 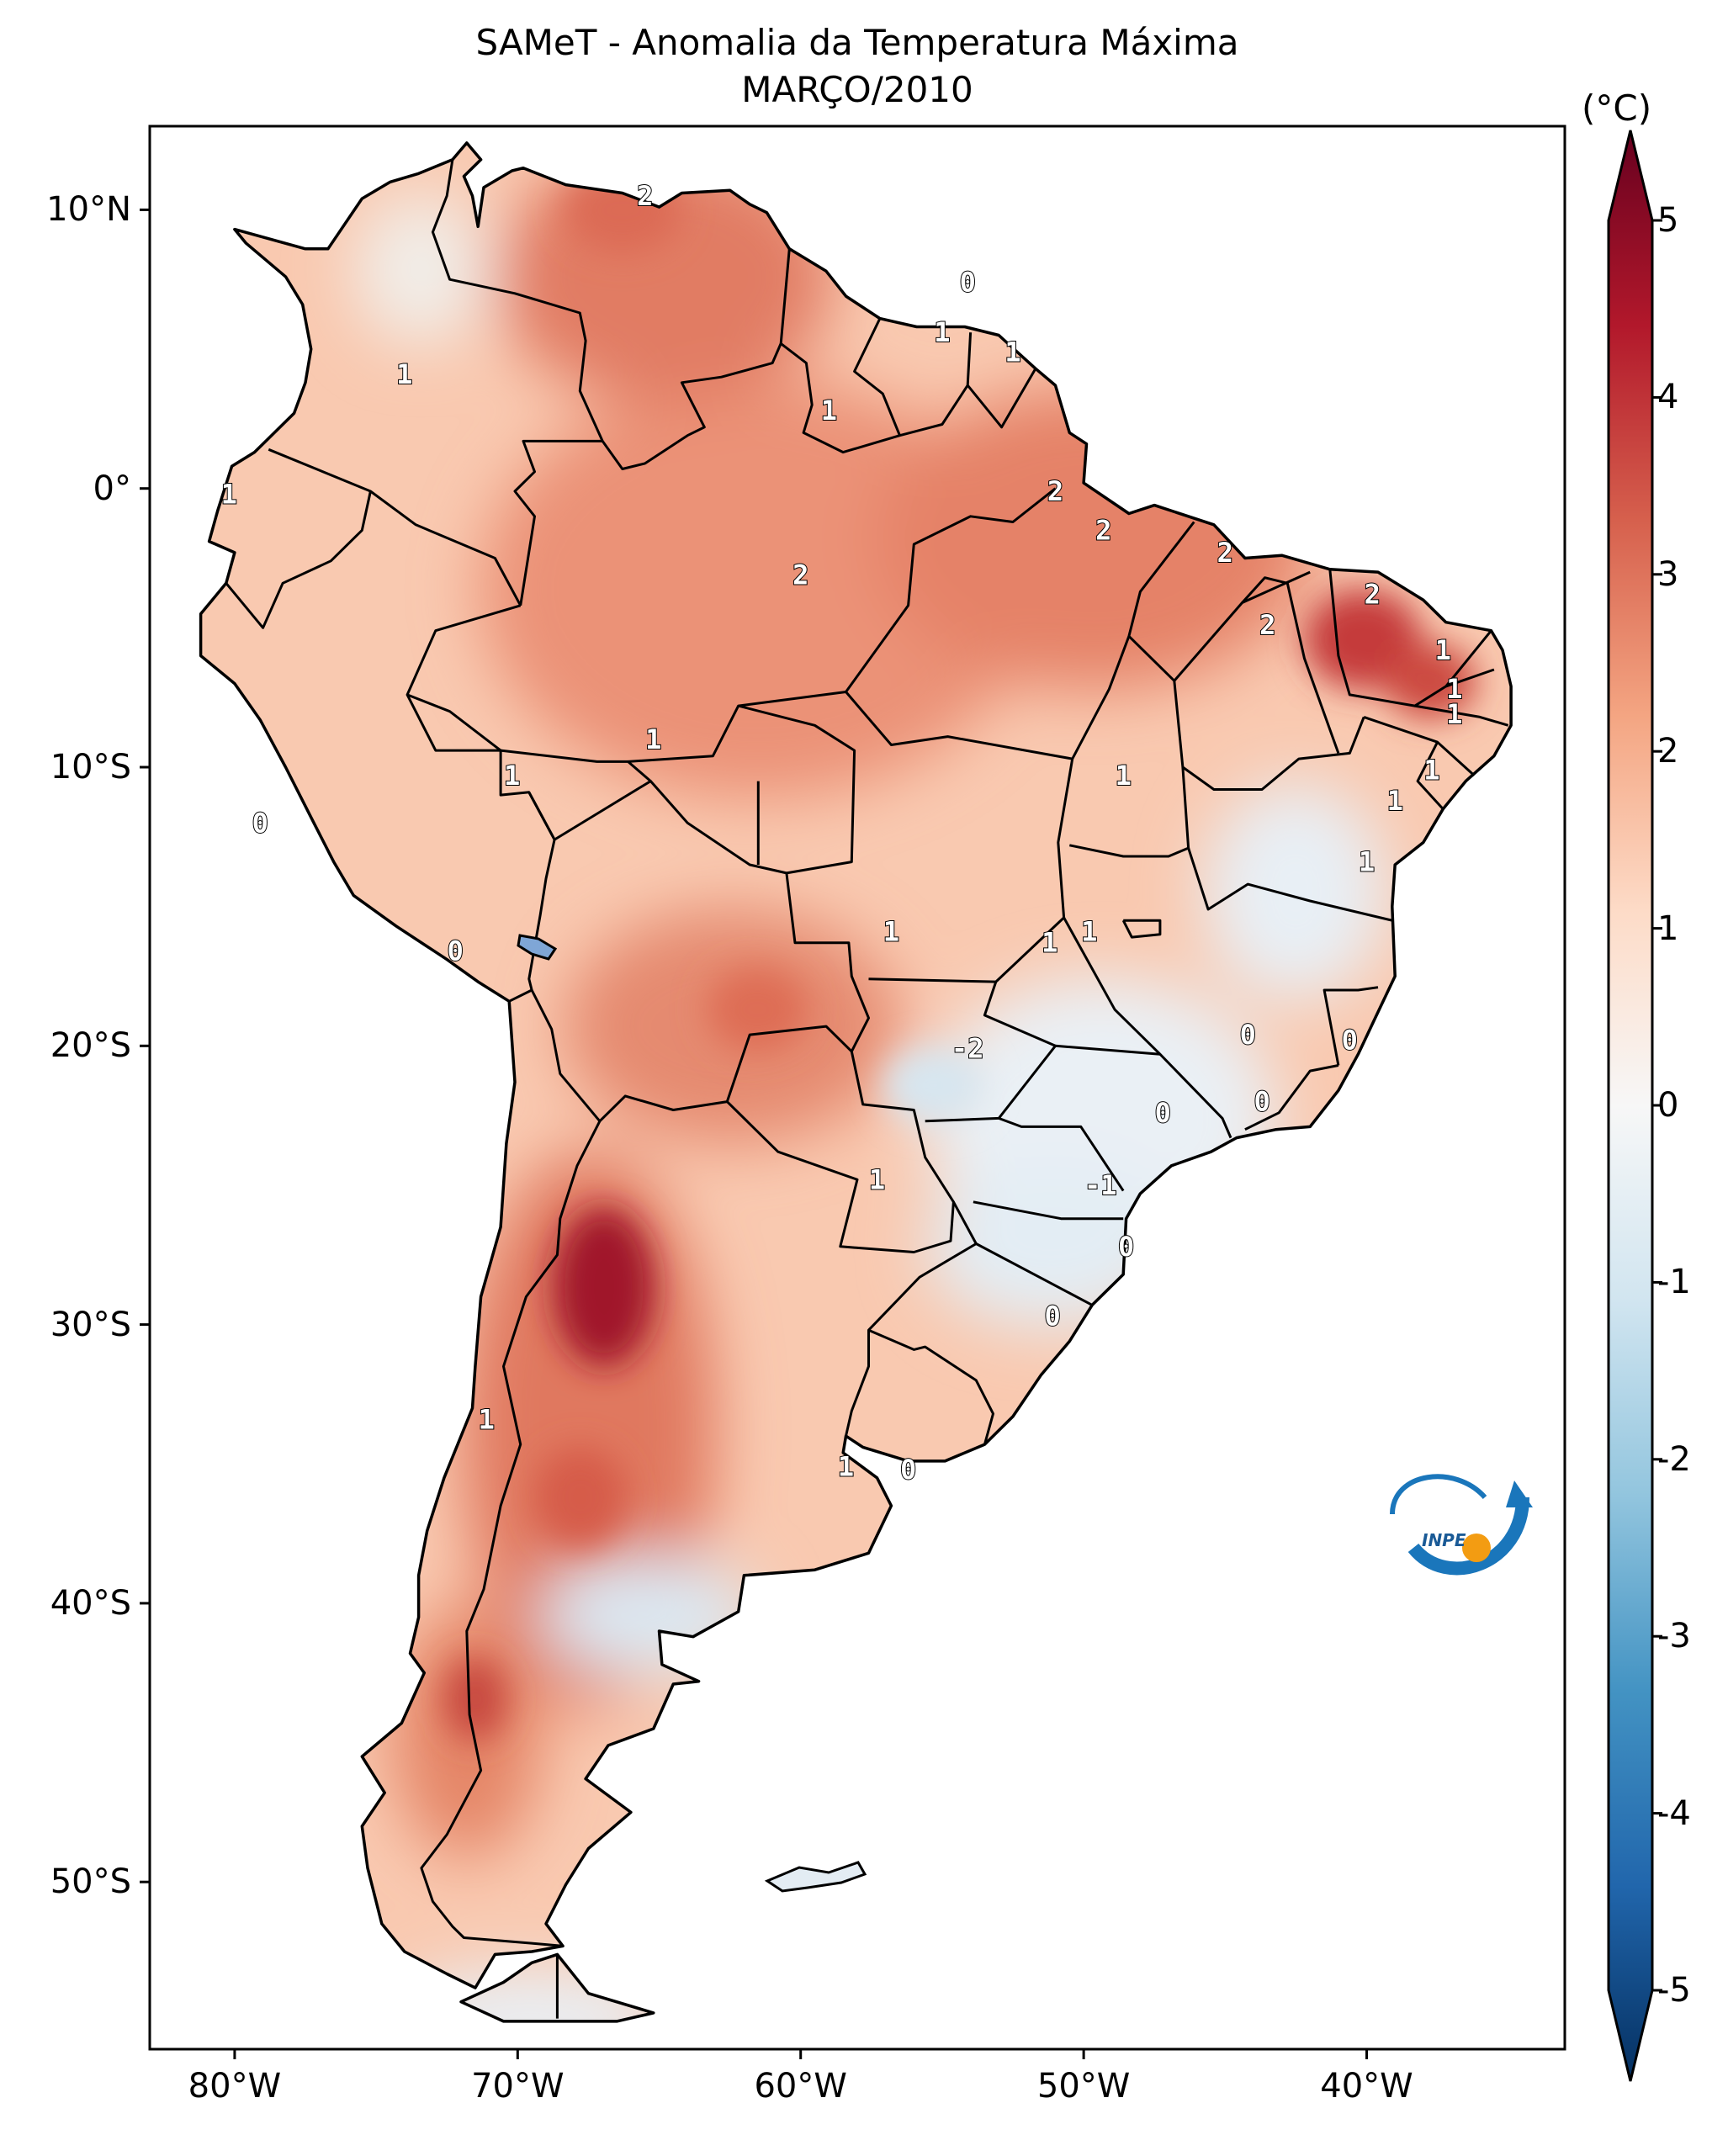 What do you see at coordinates (1101, 1185) in the screenshot?
I see `contour-label: -1` at bounding box center [1101, 1185].